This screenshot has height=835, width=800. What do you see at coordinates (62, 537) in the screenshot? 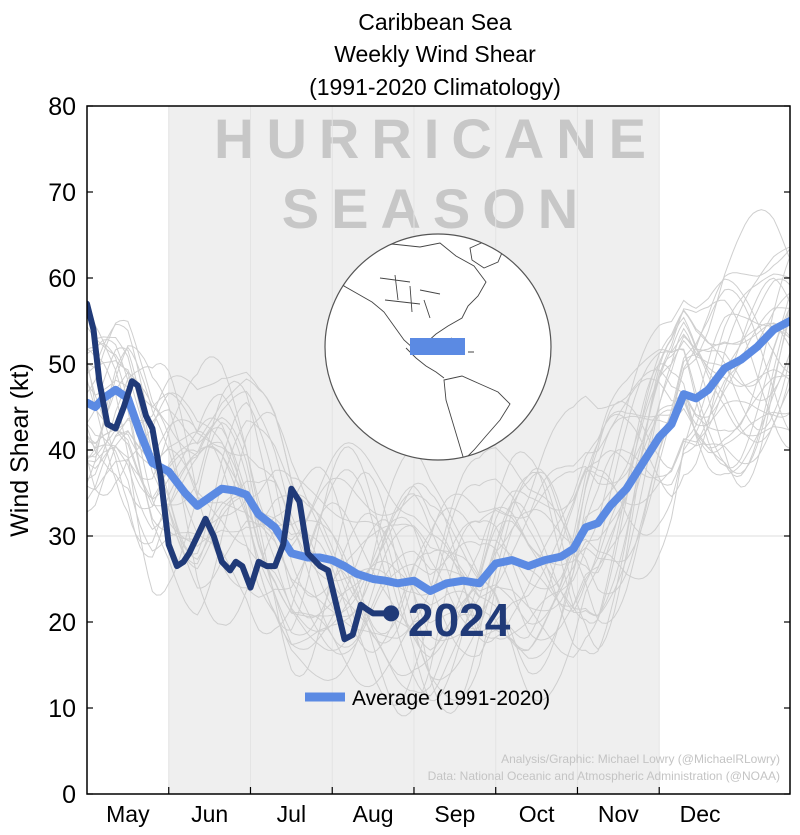
I see `y-tick-label: 30` at bounding box center [62, 537].